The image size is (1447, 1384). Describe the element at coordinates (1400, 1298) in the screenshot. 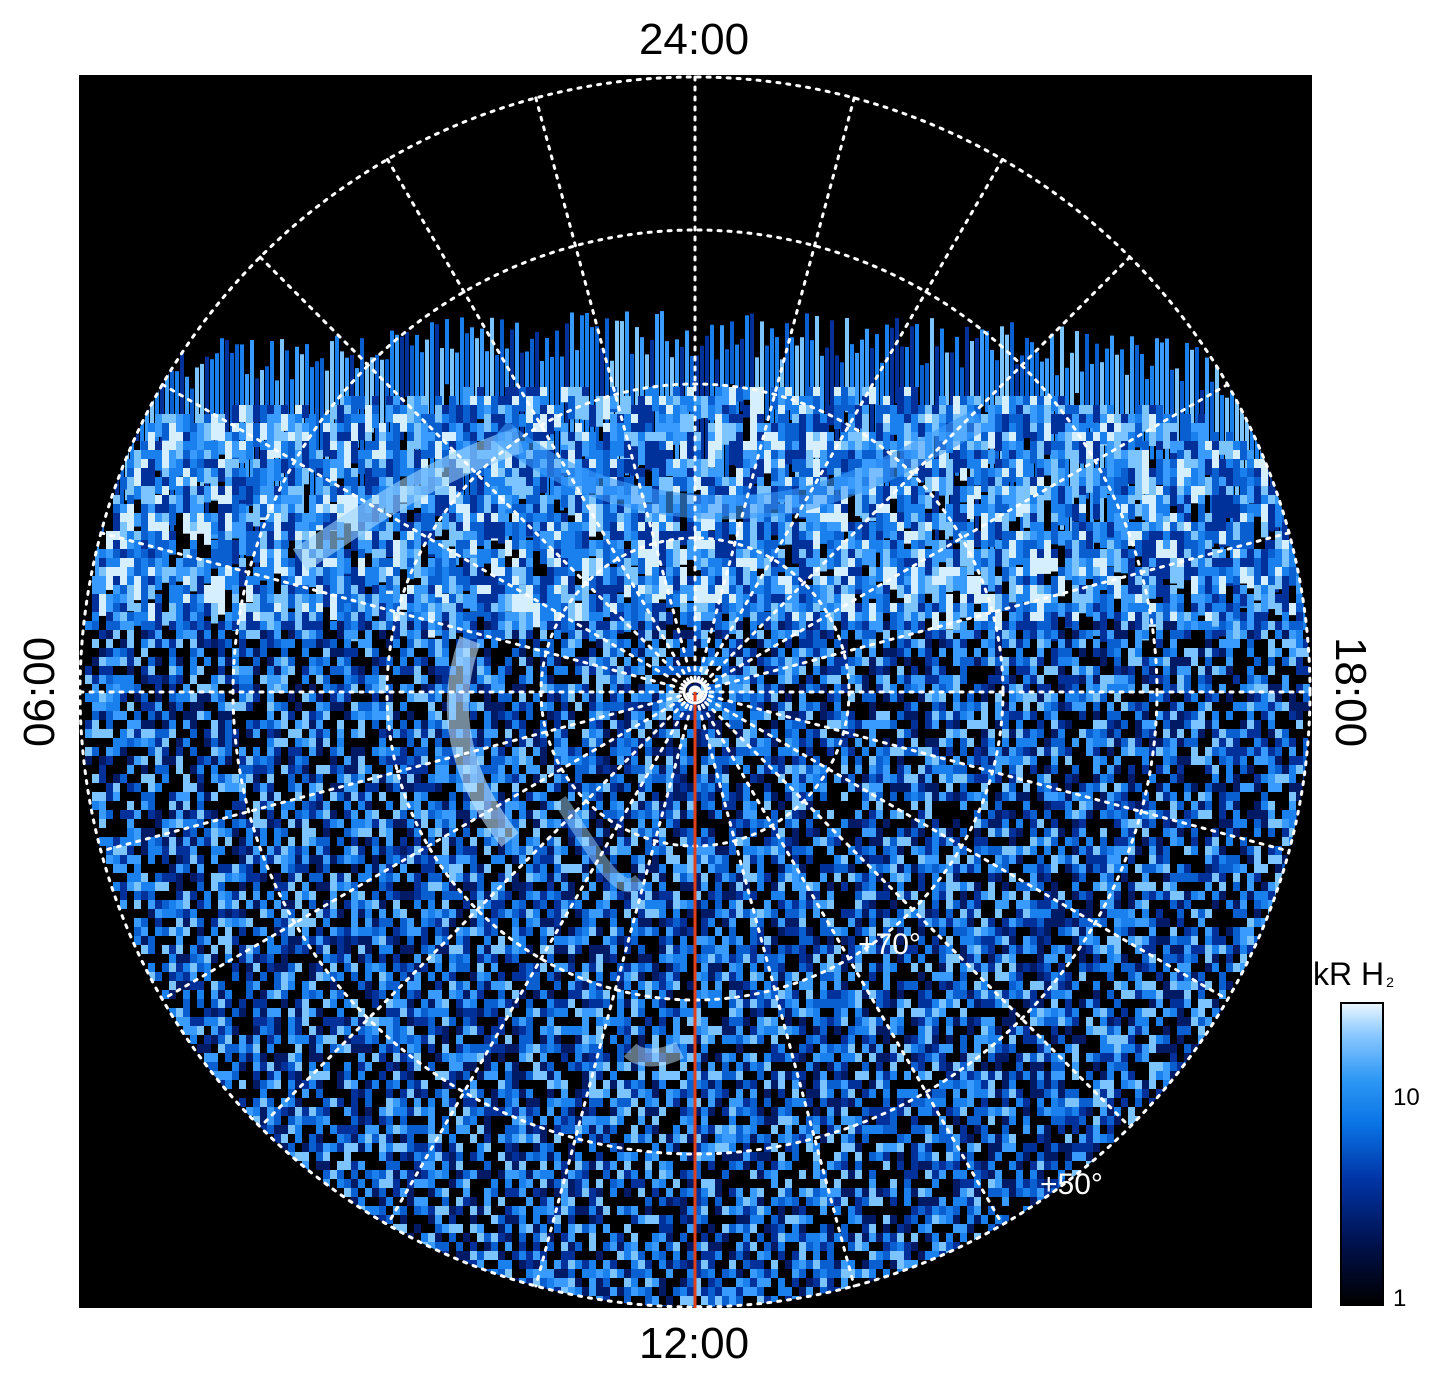

I see `colorbar-tick-1: 1` at that location.